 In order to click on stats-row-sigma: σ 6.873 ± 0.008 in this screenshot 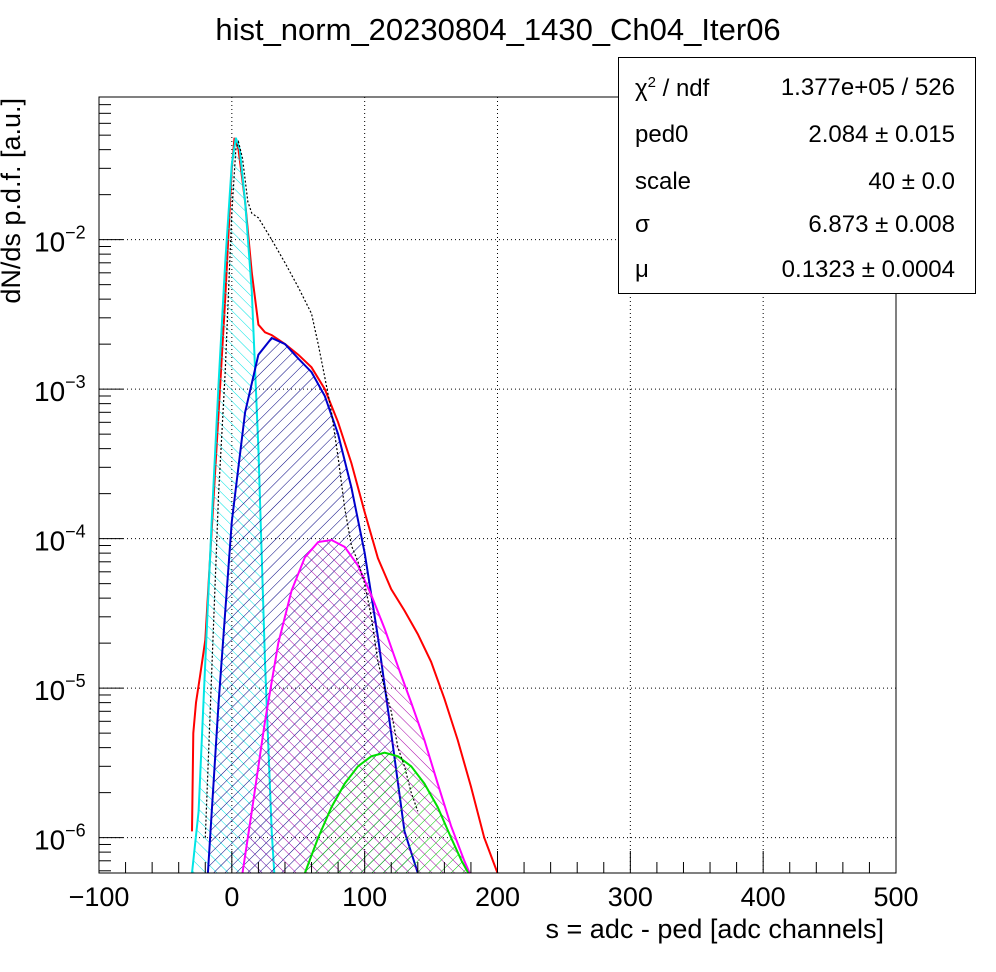, I will do `click(797, 226)`.